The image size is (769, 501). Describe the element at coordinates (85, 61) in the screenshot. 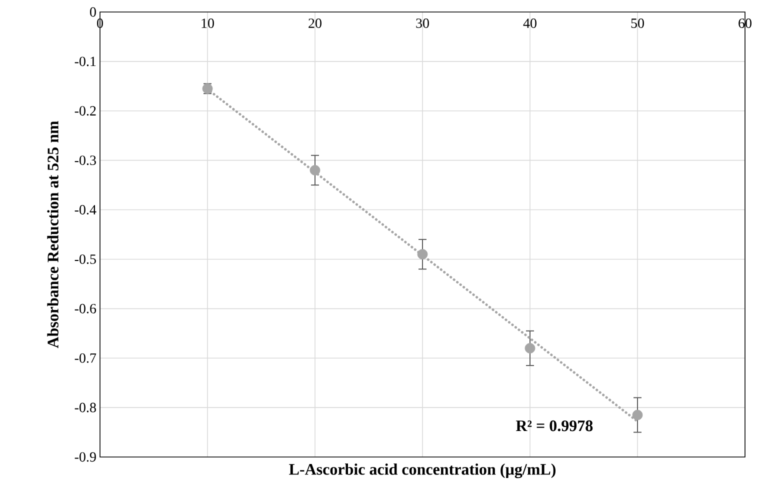

I see `y-tick-label: -0.1` at that location.